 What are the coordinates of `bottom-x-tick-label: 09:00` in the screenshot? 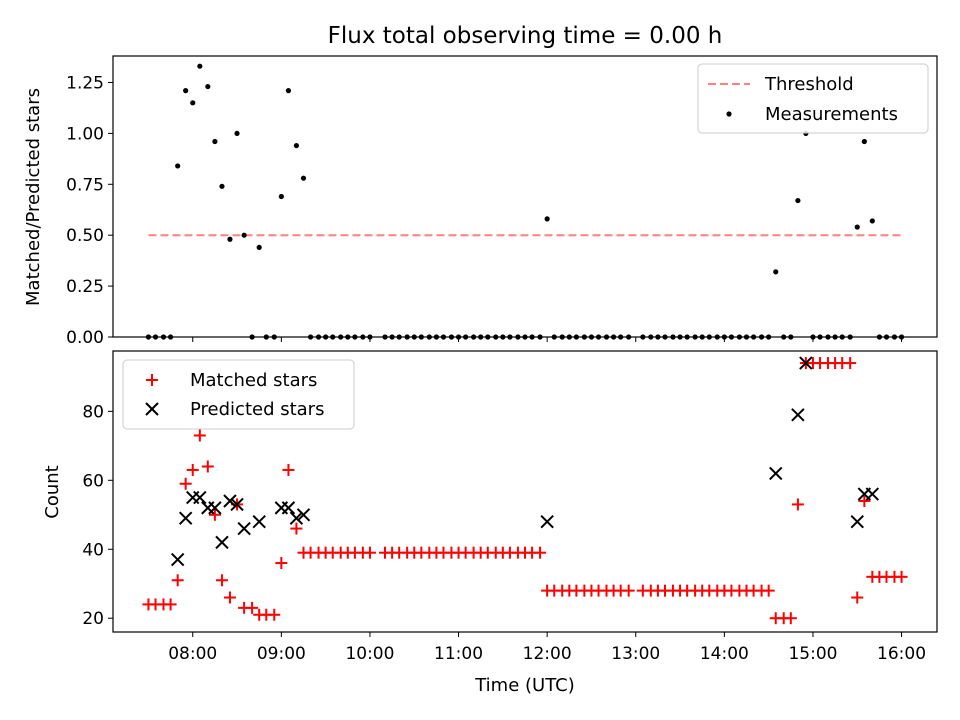 It's located at (281, 654).